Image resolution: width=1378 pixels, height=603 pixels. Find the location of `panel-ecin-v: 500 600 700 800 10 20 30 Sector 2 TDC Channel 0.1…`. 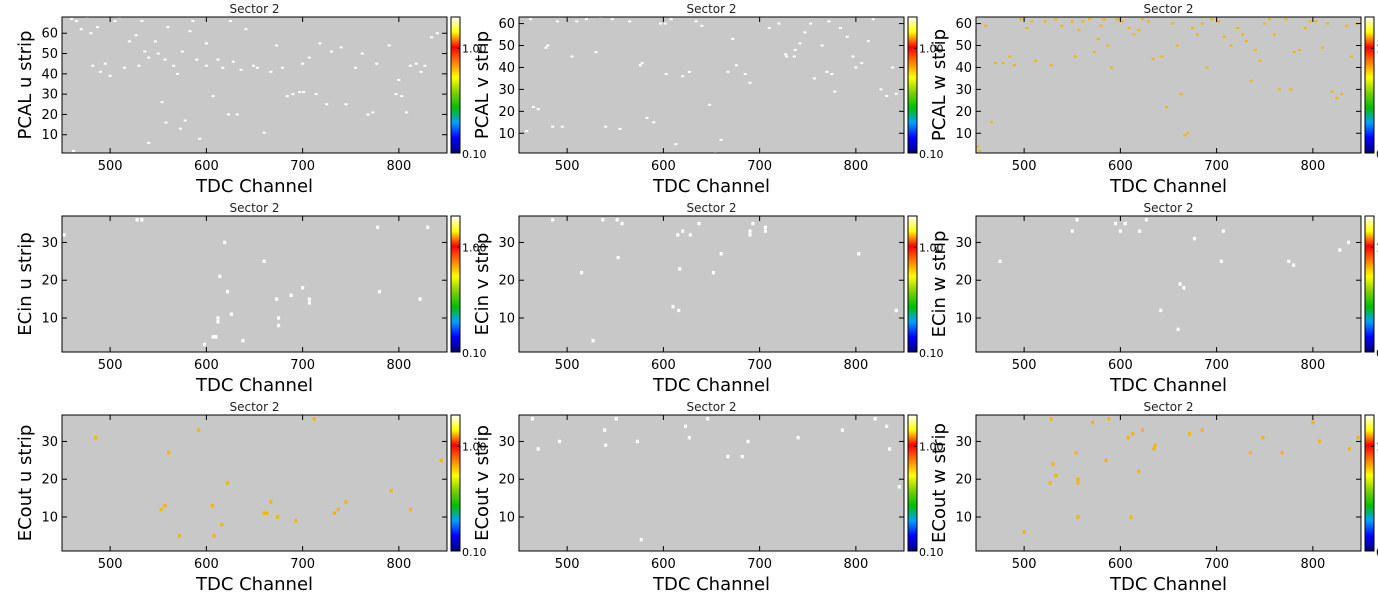

panel-ecin-v: 500 600 700 800 10 20 30 Sector 2 TDC Channel 0.1… is located at coordinates (708, 298).